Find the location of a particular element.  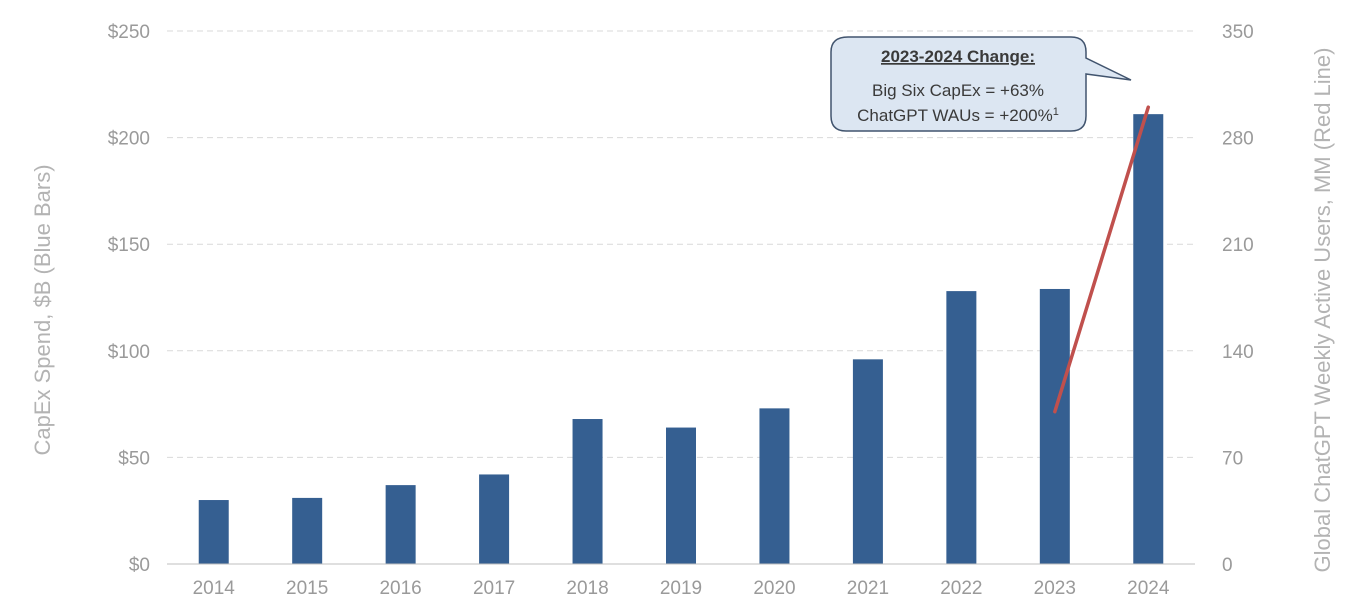

line-series is located at coordinates (1102, 259).